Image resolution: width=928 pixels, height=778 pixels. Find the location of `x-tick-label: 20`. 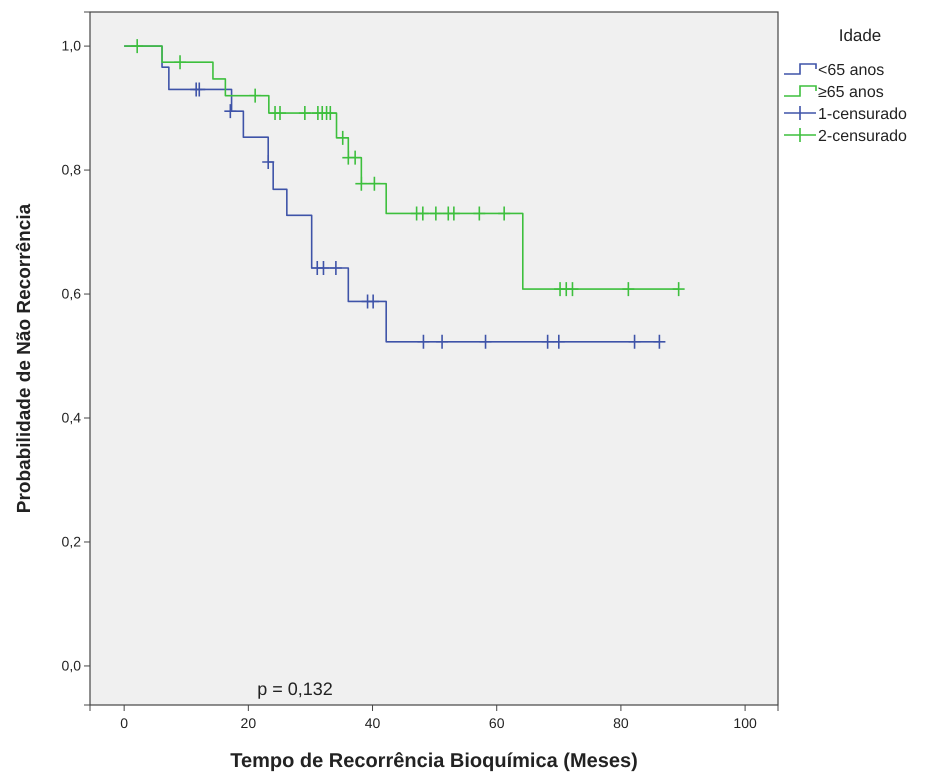

x-tick-label: 20 is located at coordinates (248, 723).